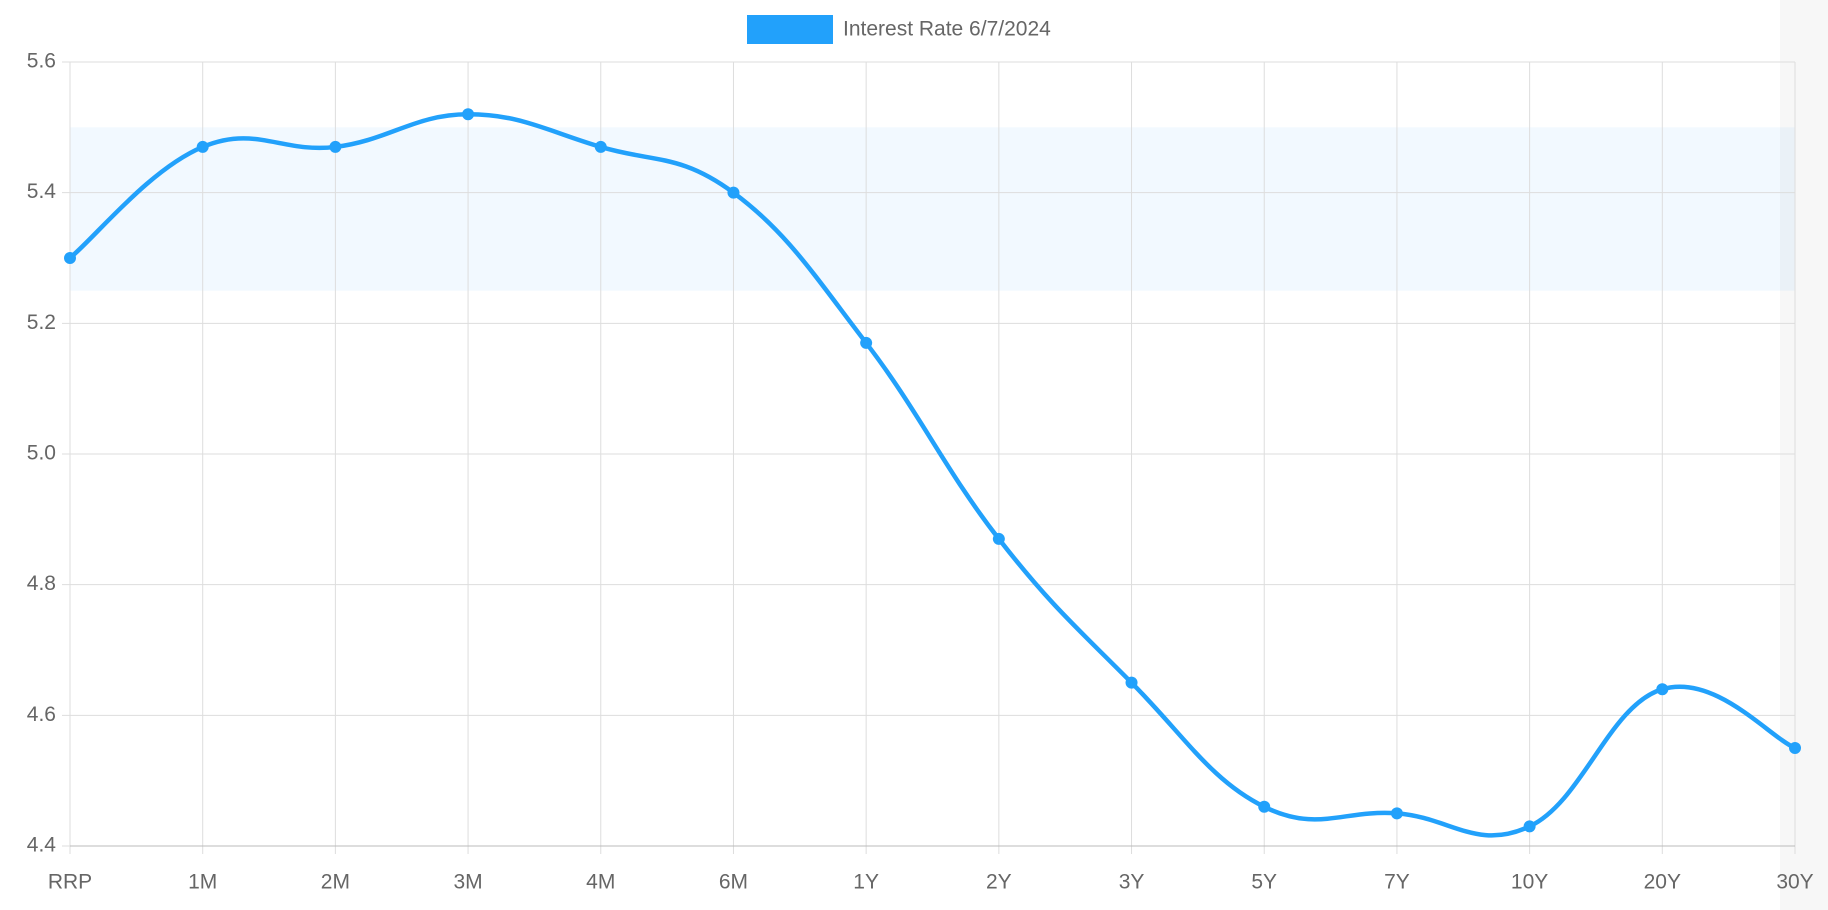  Describe the element at coordinates (999, 882) in the screenshot. I see `x-tick-label: 2Y` at that location.